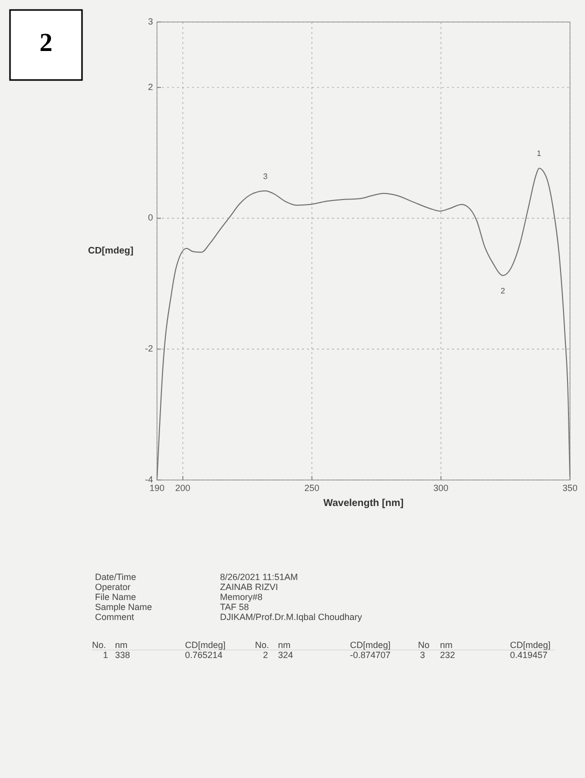  What do you see at coordinates (312, 488) in the screenshot?
I see `x-tick-label: 250` at bounding box center [312, 488].